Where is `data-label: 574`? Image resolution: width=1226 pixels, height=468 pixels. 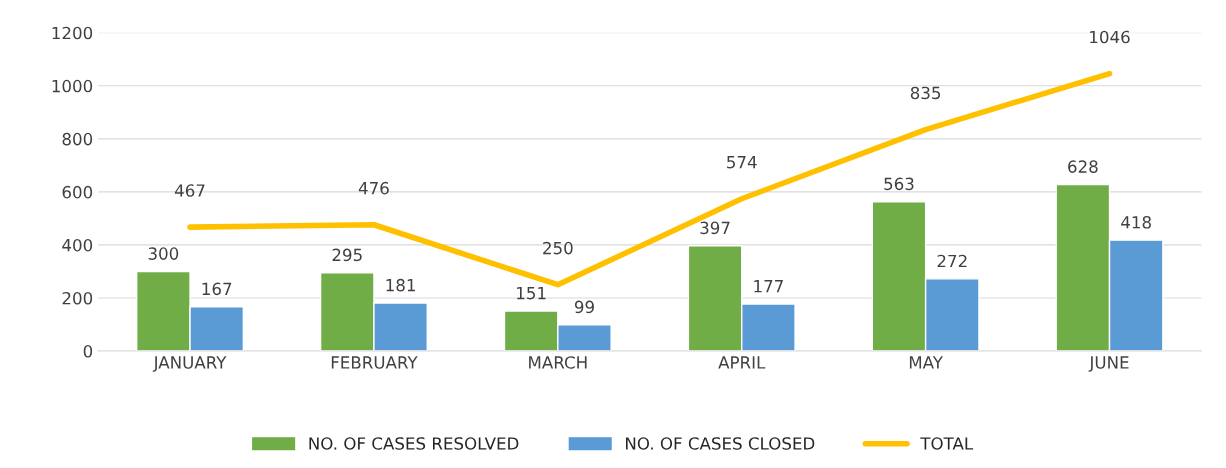 data-label: 574 is located at coordinates (742, 162).